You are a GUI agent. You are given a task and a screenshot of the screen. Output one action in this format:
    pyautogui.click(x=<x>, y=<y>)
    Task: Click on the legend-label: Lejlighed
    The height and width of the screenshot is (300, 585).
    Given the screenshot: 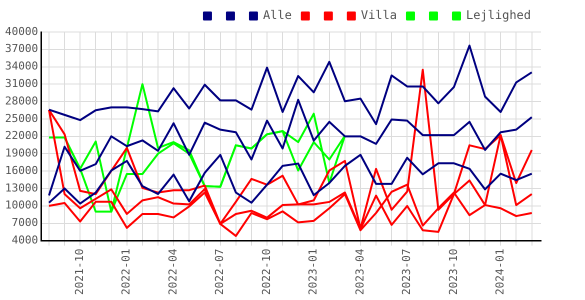 What is the action you would take?
    pyautogui.click(x=499, y=15)
    